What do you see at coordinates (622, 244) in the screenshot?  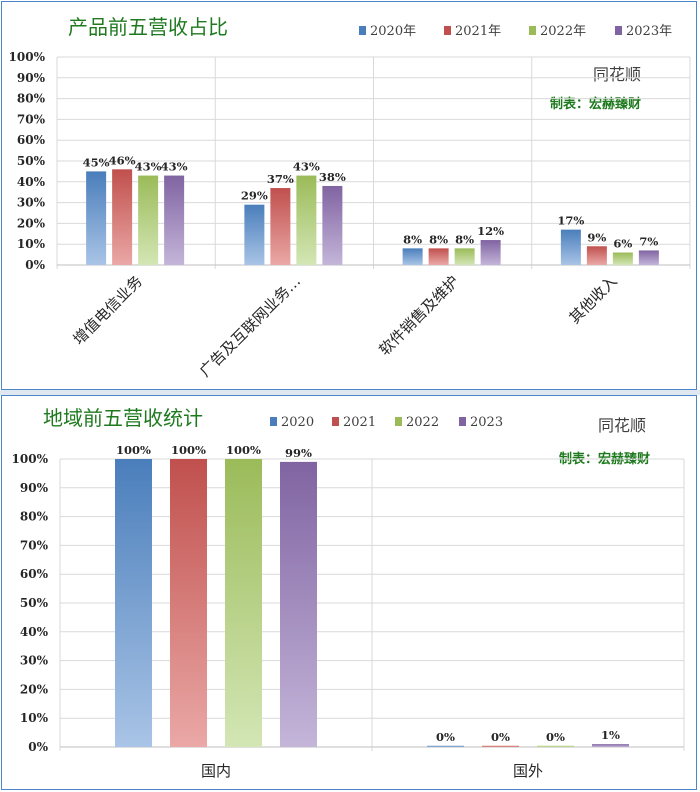 I see `data-label: 6%` at bounding box center [622, 244].